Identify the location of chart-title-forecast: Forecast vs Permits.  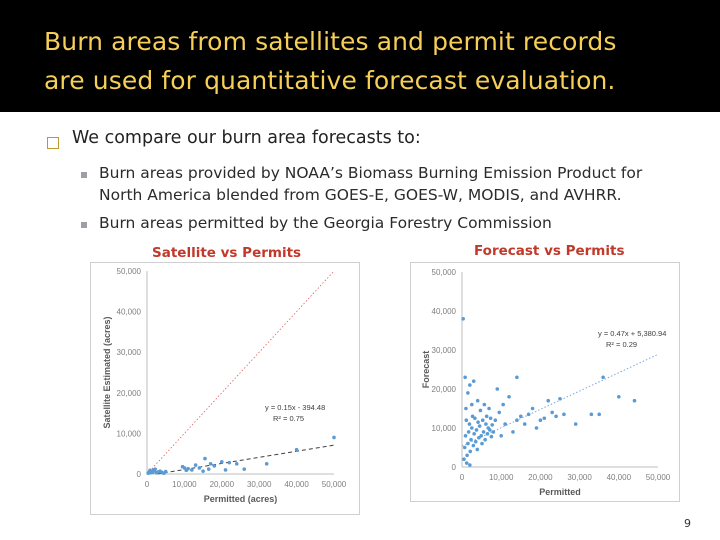
(549, 251).